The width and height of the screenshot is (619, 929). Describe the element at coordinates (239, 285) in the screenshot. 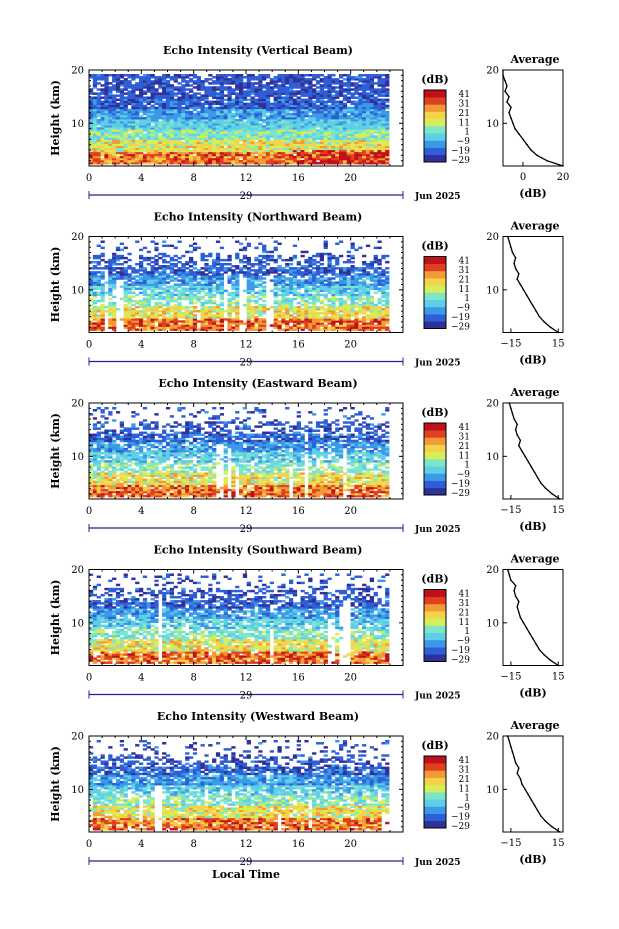

I see `heatmap-cells` at that location.